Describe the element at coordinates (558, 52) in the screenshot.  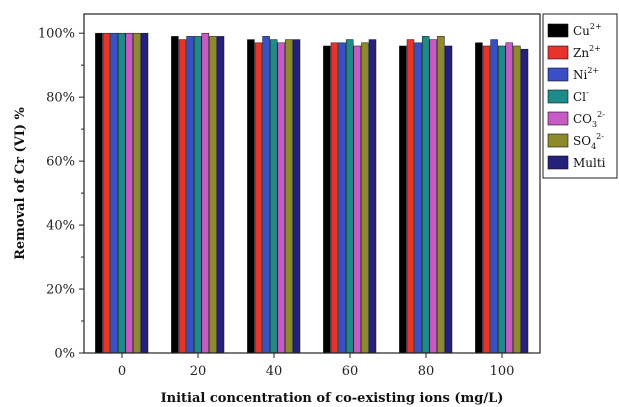
I see `legend-swatch-zn` at that location.